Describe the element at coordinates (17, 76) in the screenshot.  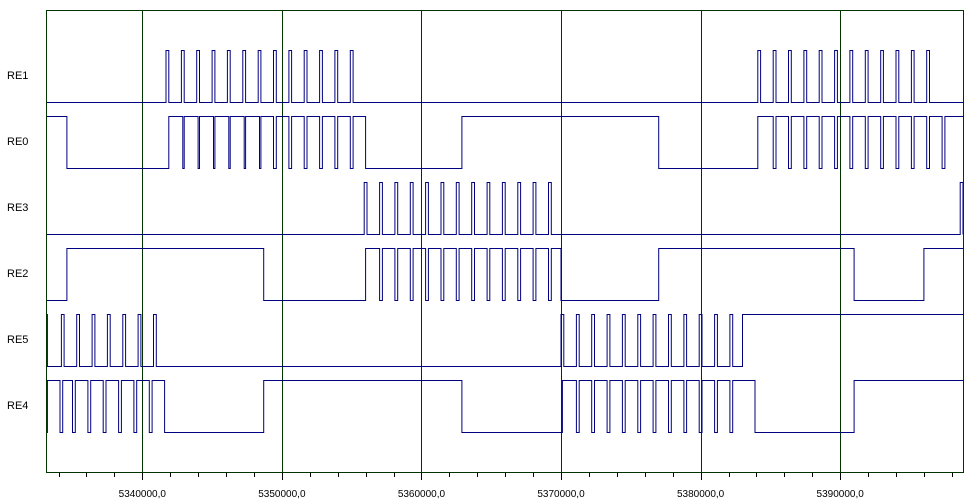
I see `channel-label-re1: RE1` at that location.